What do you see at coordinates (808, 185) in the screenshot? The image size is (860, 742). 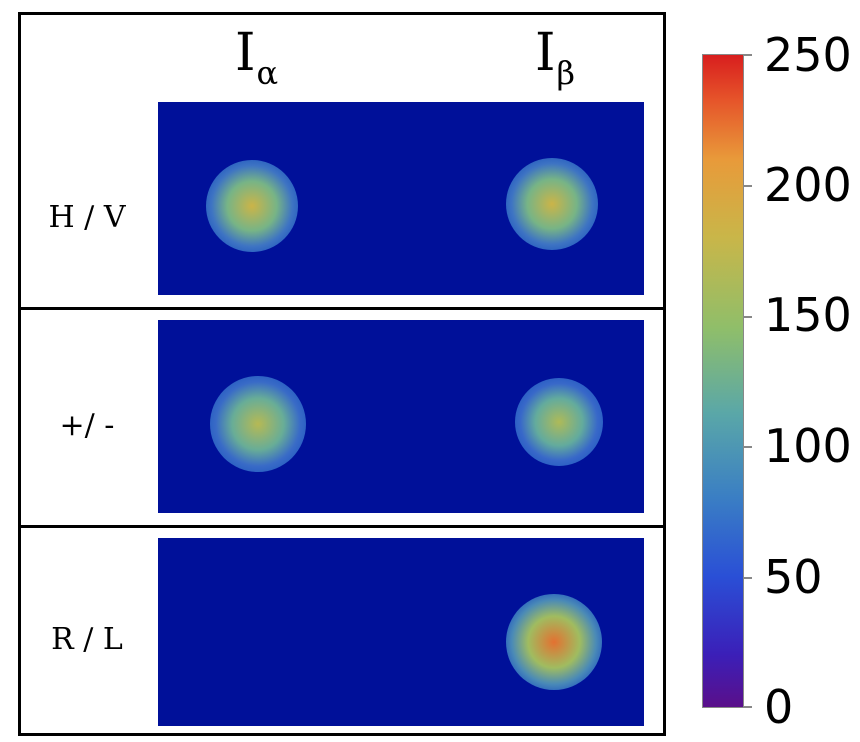 I see `colorbar-tick-label: 200` at bounding box center [808, 185].